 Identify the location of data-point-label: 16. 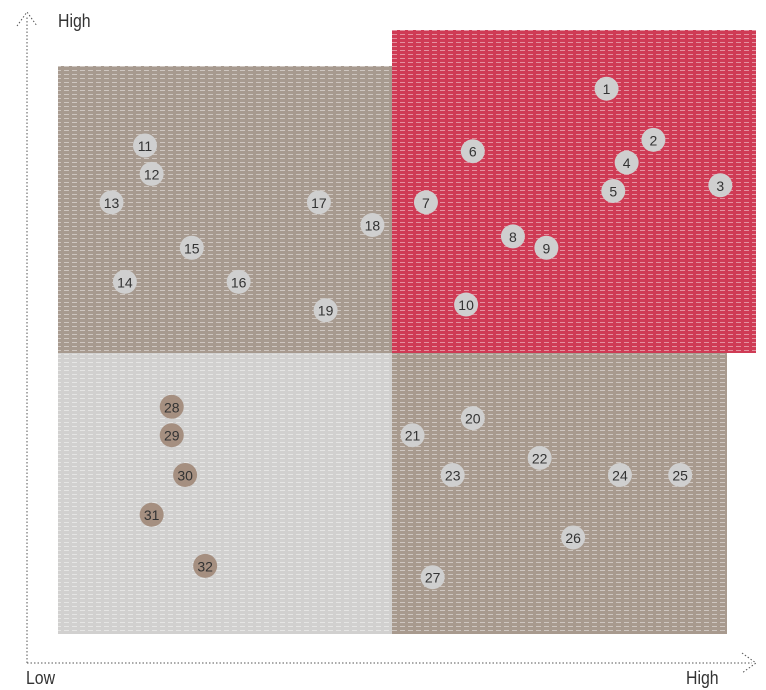
(239, 282).